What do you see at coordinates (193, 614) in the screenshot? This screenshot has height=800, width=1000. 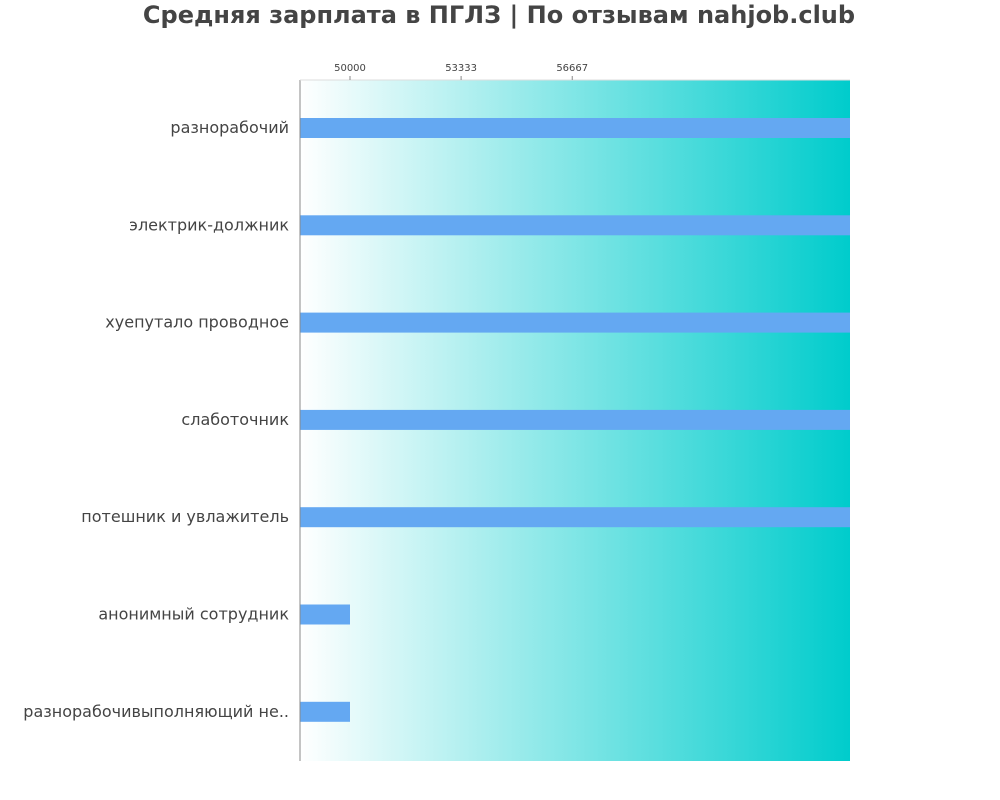 I see `category-label: анонимный сотрудник` at bounding box center [193, 614].